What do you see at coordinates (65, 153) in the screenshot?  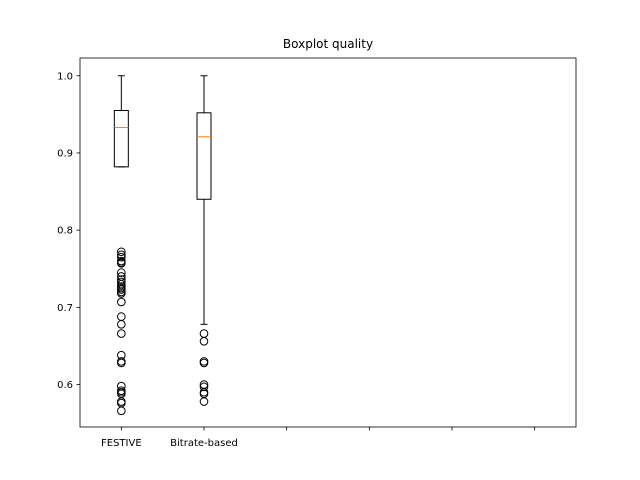 I see `y-tick-label: 0.9` at bounding box center [65, 153].